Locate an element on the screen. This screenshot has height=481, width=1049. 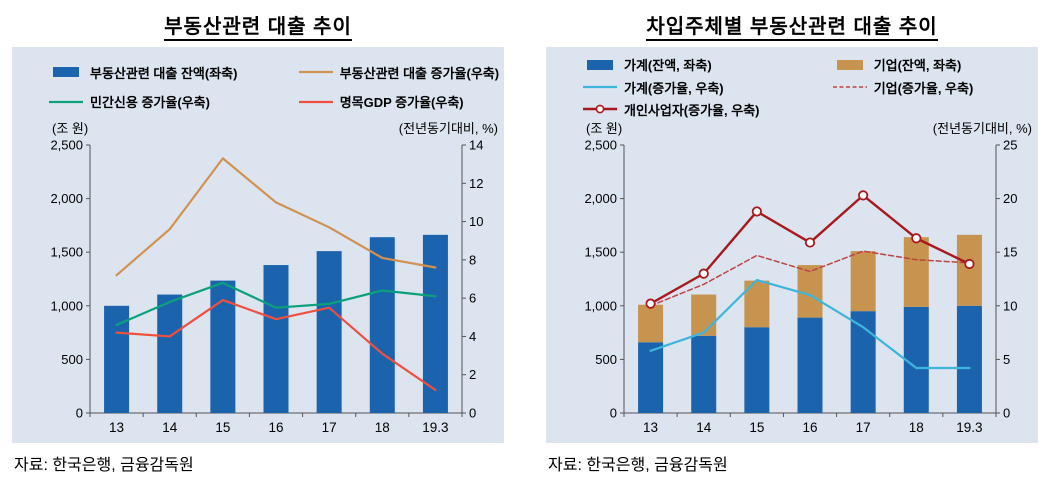
legend-item: 기업(증가율, 우축) is located at coordinates (934, 87).